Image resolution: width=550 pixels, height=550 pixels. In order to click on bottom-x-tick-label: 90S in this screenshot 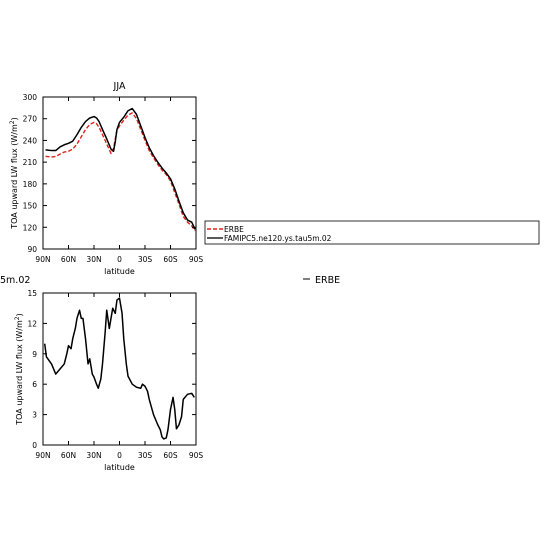, I will do `click(196, 455)`.